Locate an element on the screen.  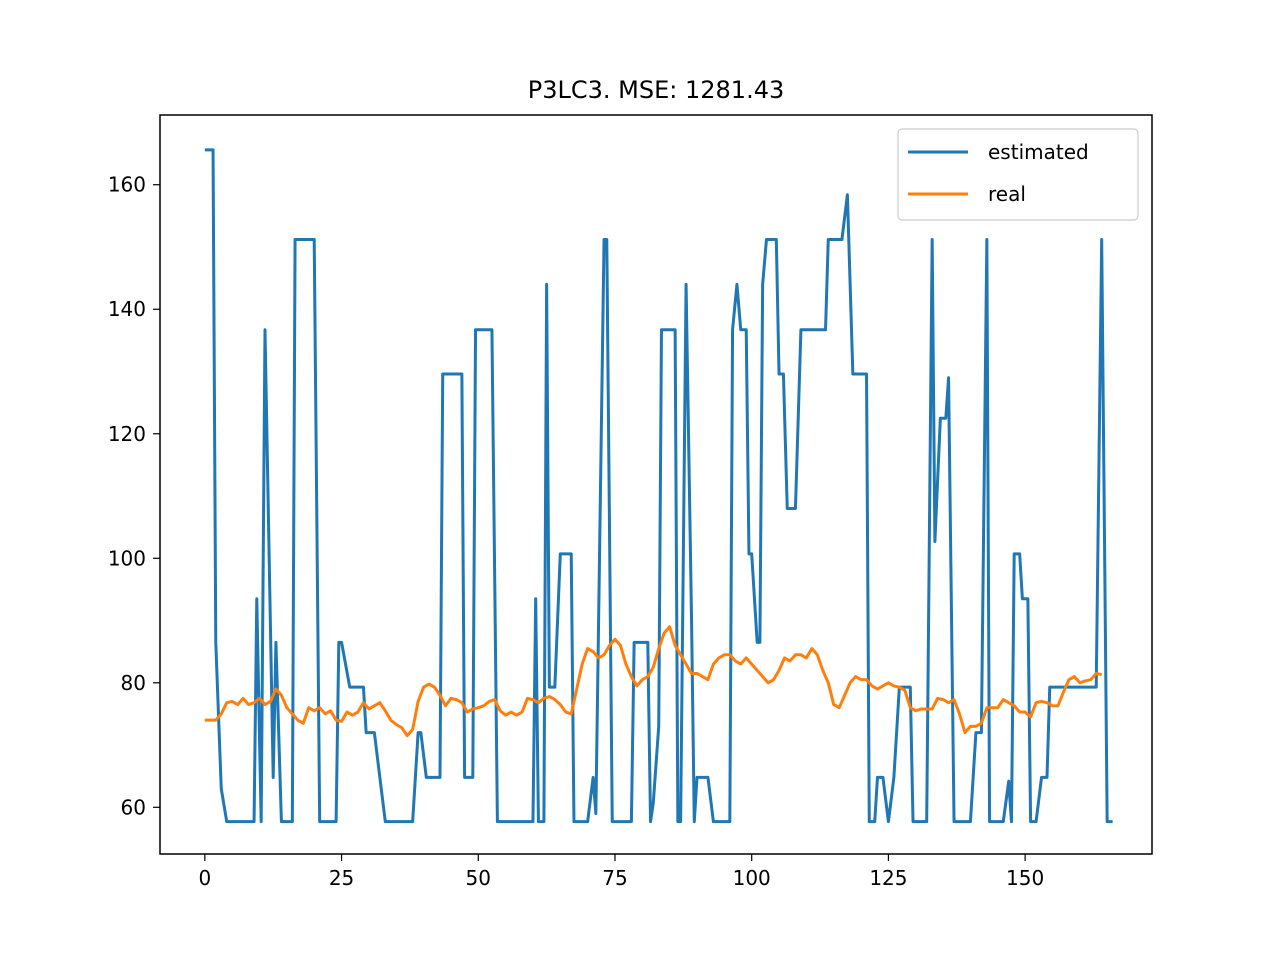
y-tick-label: 80 is located at coordinates (133, 683).